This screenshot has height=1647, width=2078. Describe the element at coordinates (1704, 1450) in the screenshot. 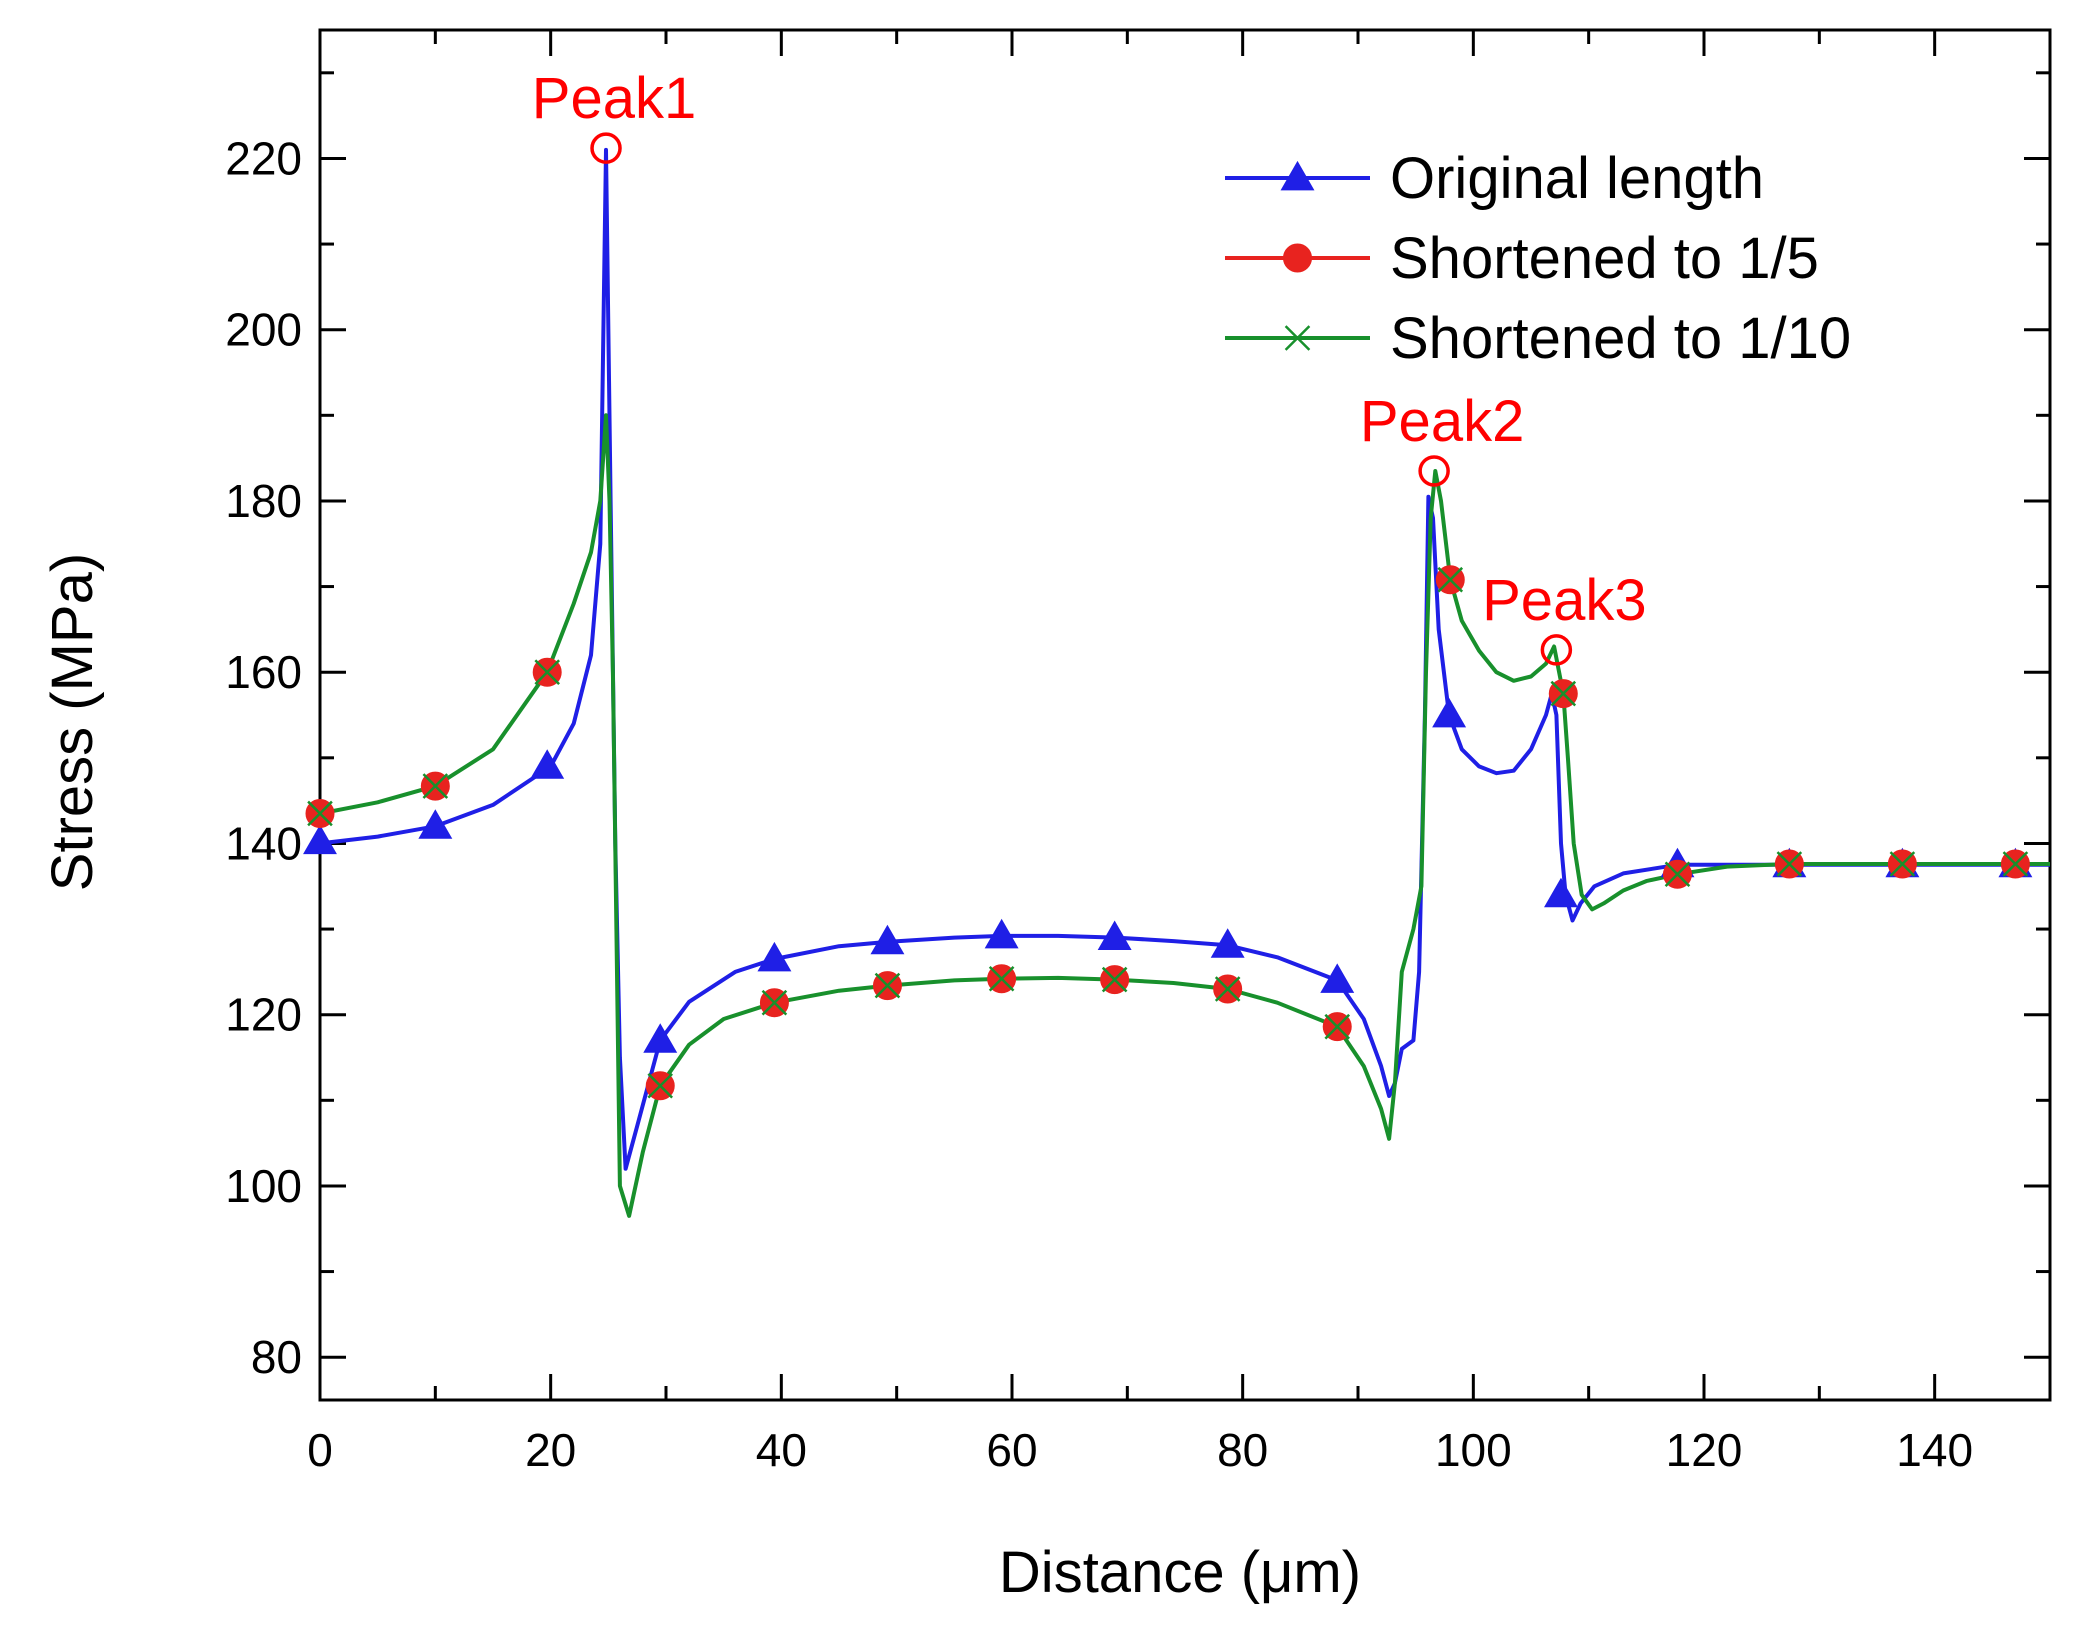

I see `x-tick-label: 120` at that location.